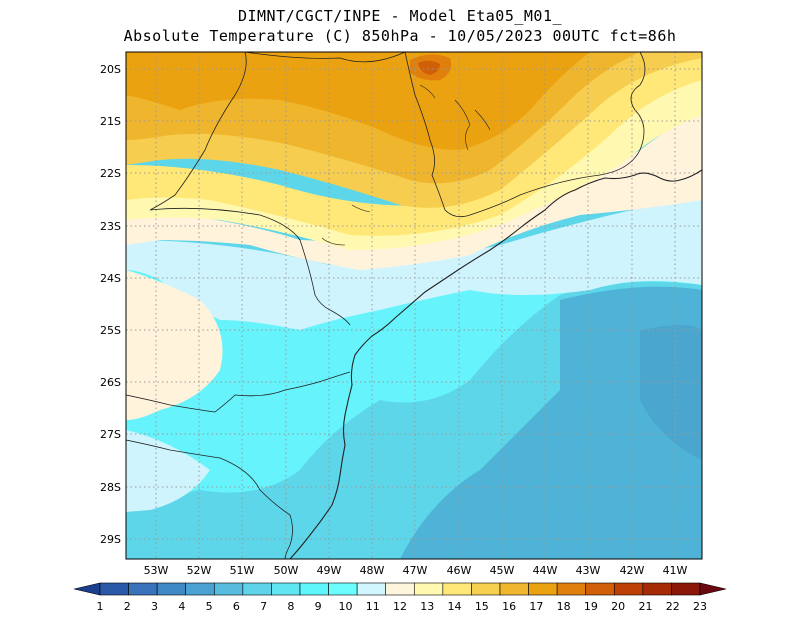  I want to click on colorbar-label: 13, so click(427, 606).